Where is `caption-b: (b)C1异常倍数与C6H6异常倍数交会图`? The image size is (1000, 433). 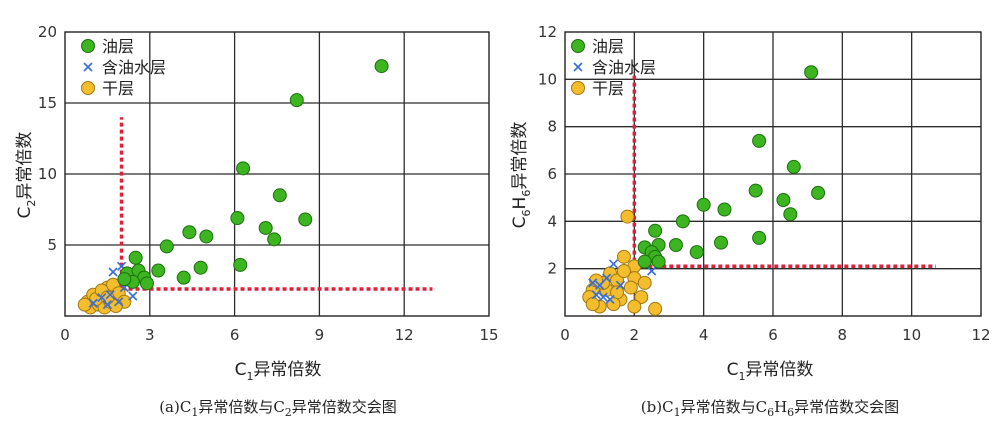
caption-b: (b)C1异常倍数与C6H6异常倍数交会图 is located at coordinates (770, 408).